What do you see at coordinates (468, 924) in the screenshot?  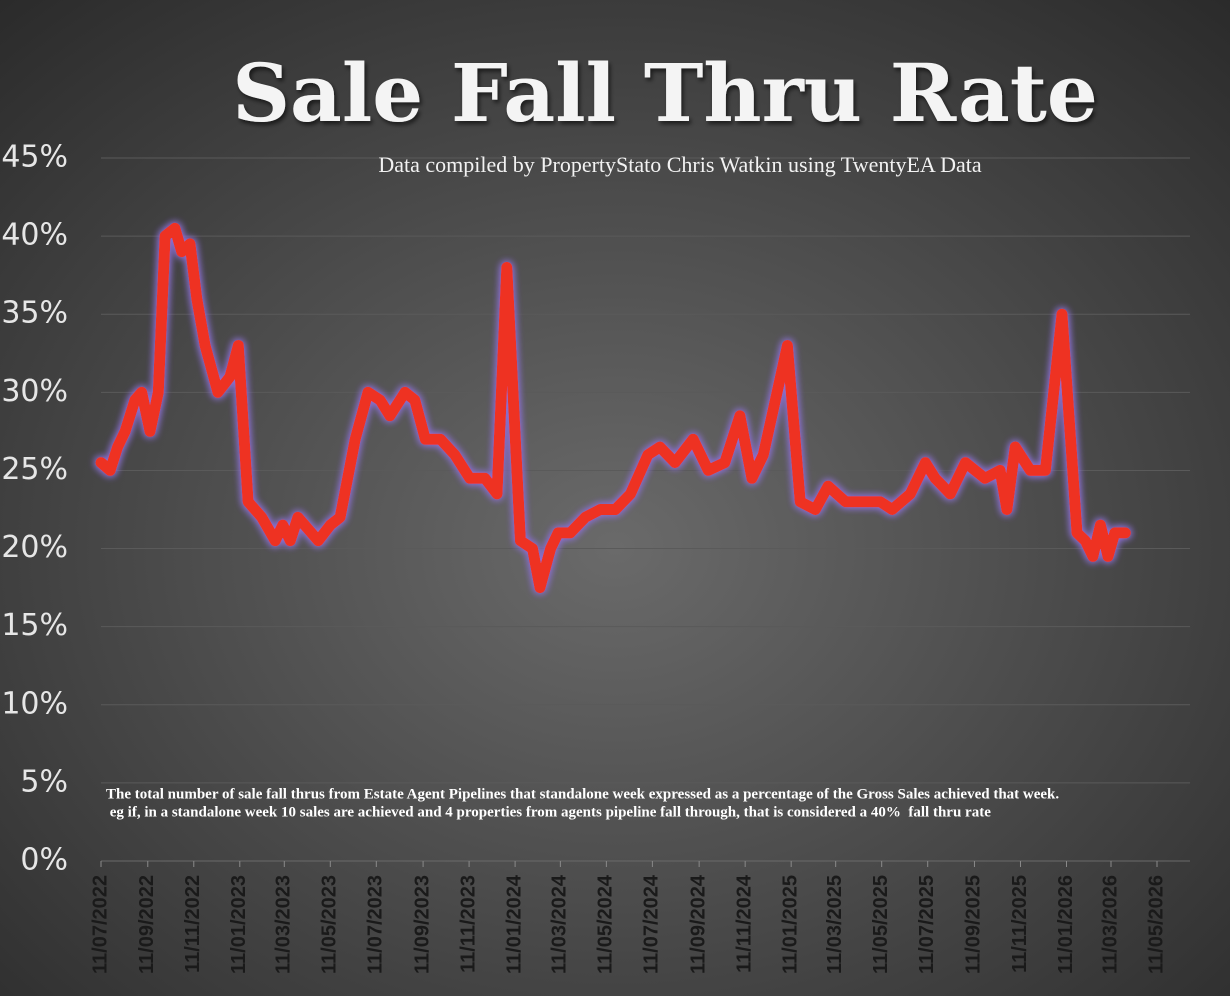 I see `x-tick-label: 11/11/2023` at bounding box center [468, 924].